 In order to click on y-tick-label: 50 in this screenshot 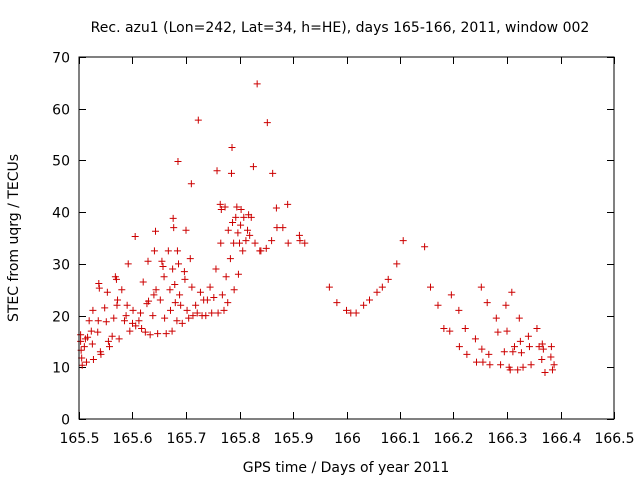, I will do `click(61, 162)`.